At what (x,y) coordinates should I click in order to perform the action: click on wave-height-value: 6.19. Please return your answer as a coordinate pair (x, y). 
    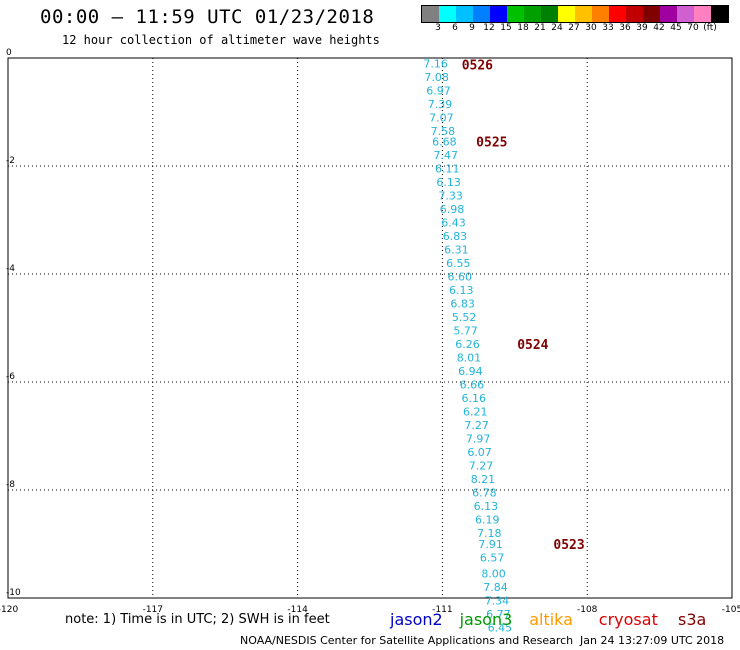
    Looking at the image, I should click on (487, 520).